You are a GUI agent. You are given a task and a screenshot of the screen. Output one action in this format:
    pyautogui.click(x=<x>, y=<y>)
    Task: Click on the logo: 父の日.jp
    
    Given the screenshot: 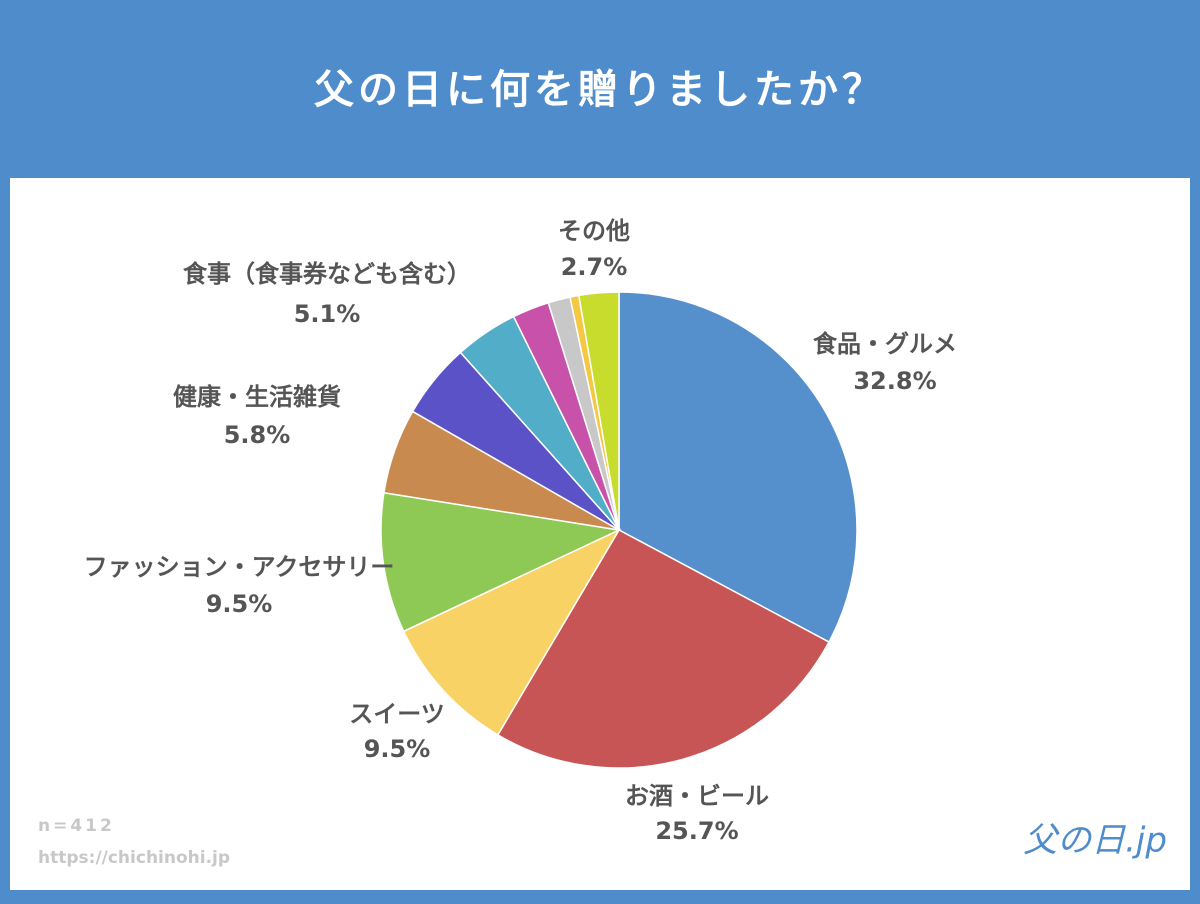 What is the action you would take?
    pyautogui.click(x=1095, y=841)
    